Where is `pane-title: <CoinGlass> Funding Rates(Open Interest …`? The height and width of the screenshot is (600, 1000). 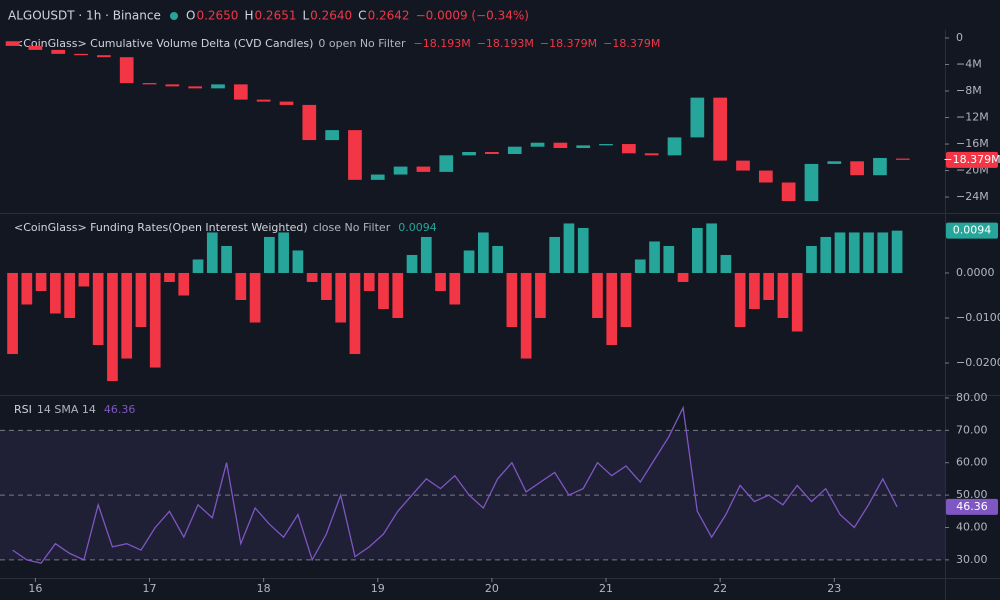
pane-title: <CoinGlass> Funding Rates(Open Interest … is located at coordinates (161, 227).